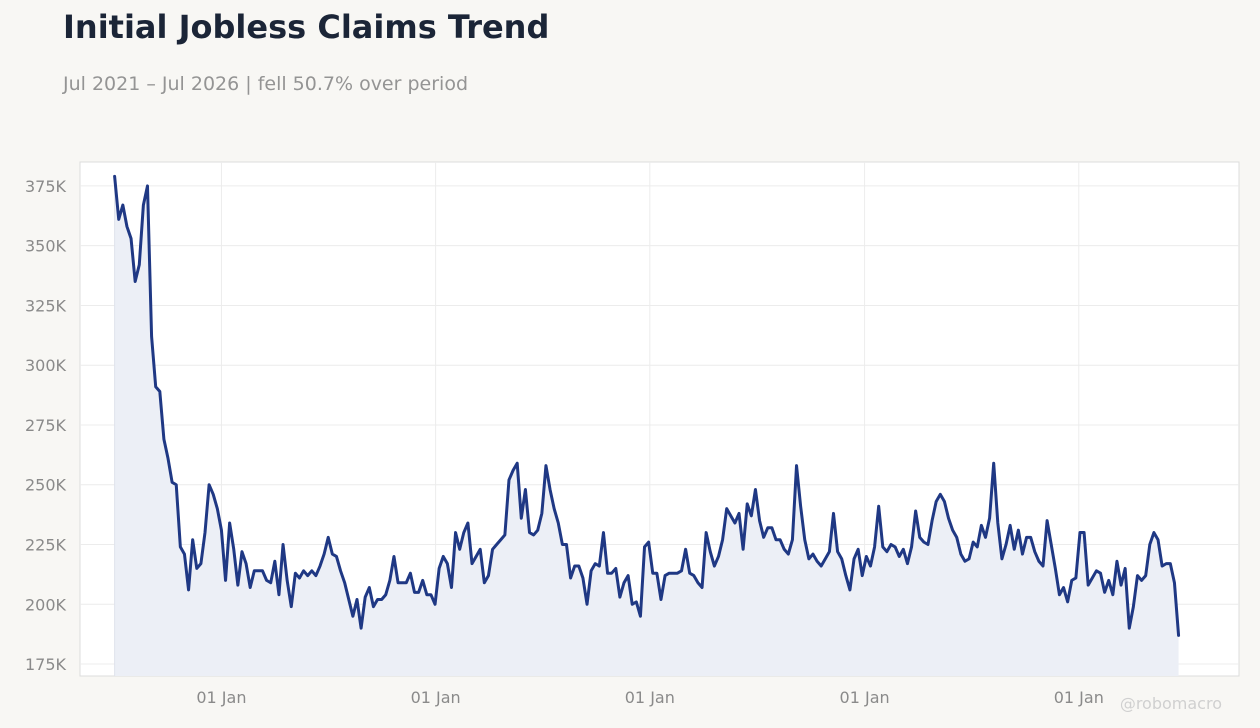  What do you see at coordinates (1170, 703) in the screenshot?
I see `credit-watermark: @robomacro` at bounding box center [1170, 703].